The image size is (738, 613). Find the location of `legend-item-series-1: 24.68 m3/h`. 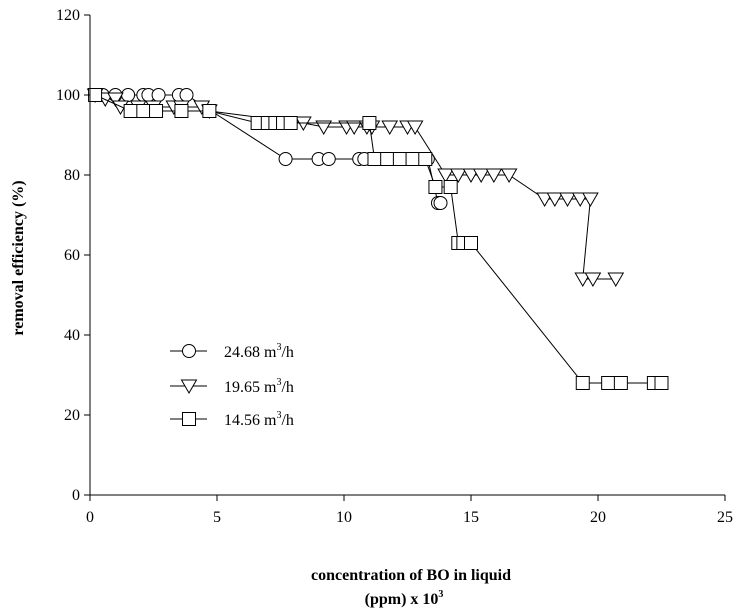

legend-item-series-1: 24.68 m3/h is located at coordinates (232, 351).